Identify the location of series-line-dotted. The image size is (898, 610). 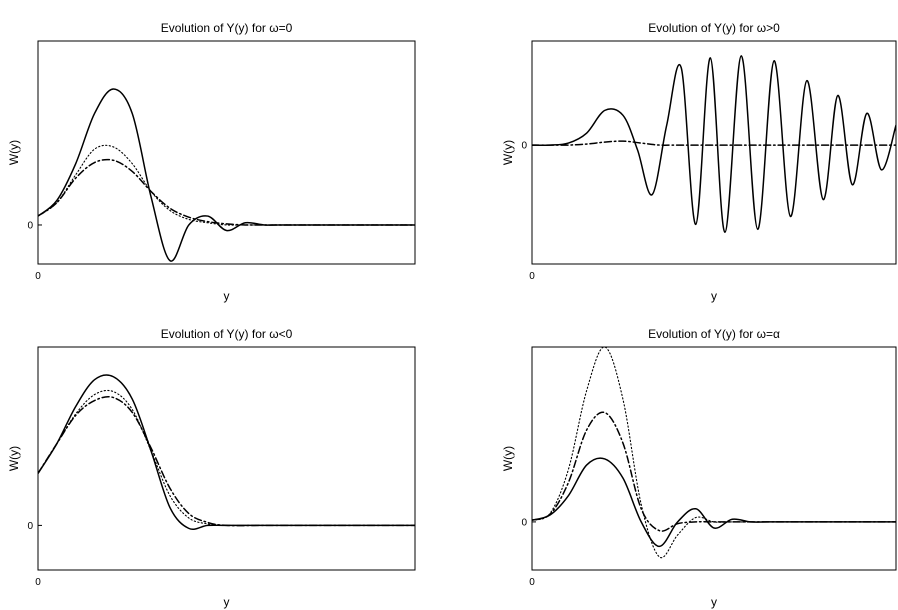
(714, 453).